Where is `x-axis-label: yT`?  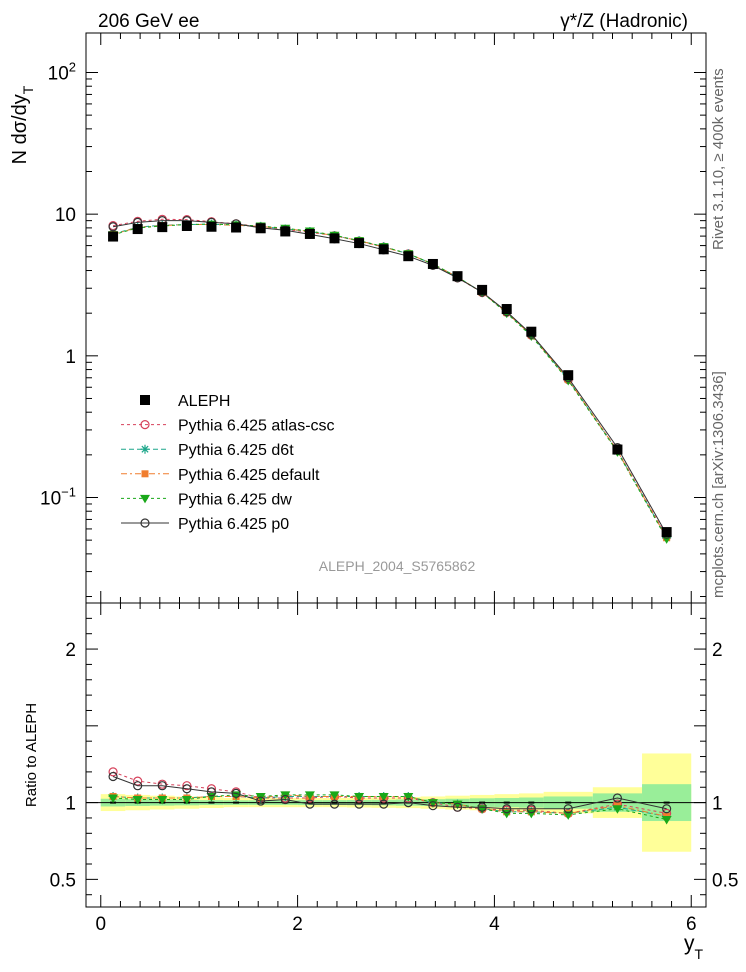
x-axis-label: yT is located at coordinates (694, 947).